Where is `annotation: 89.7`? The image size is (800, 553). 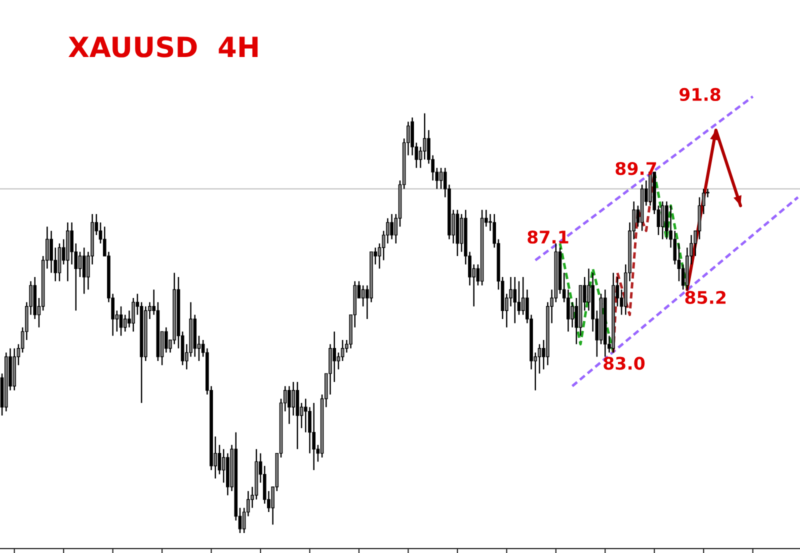
annotation: 89.7 is located at coordinates (636, 169).